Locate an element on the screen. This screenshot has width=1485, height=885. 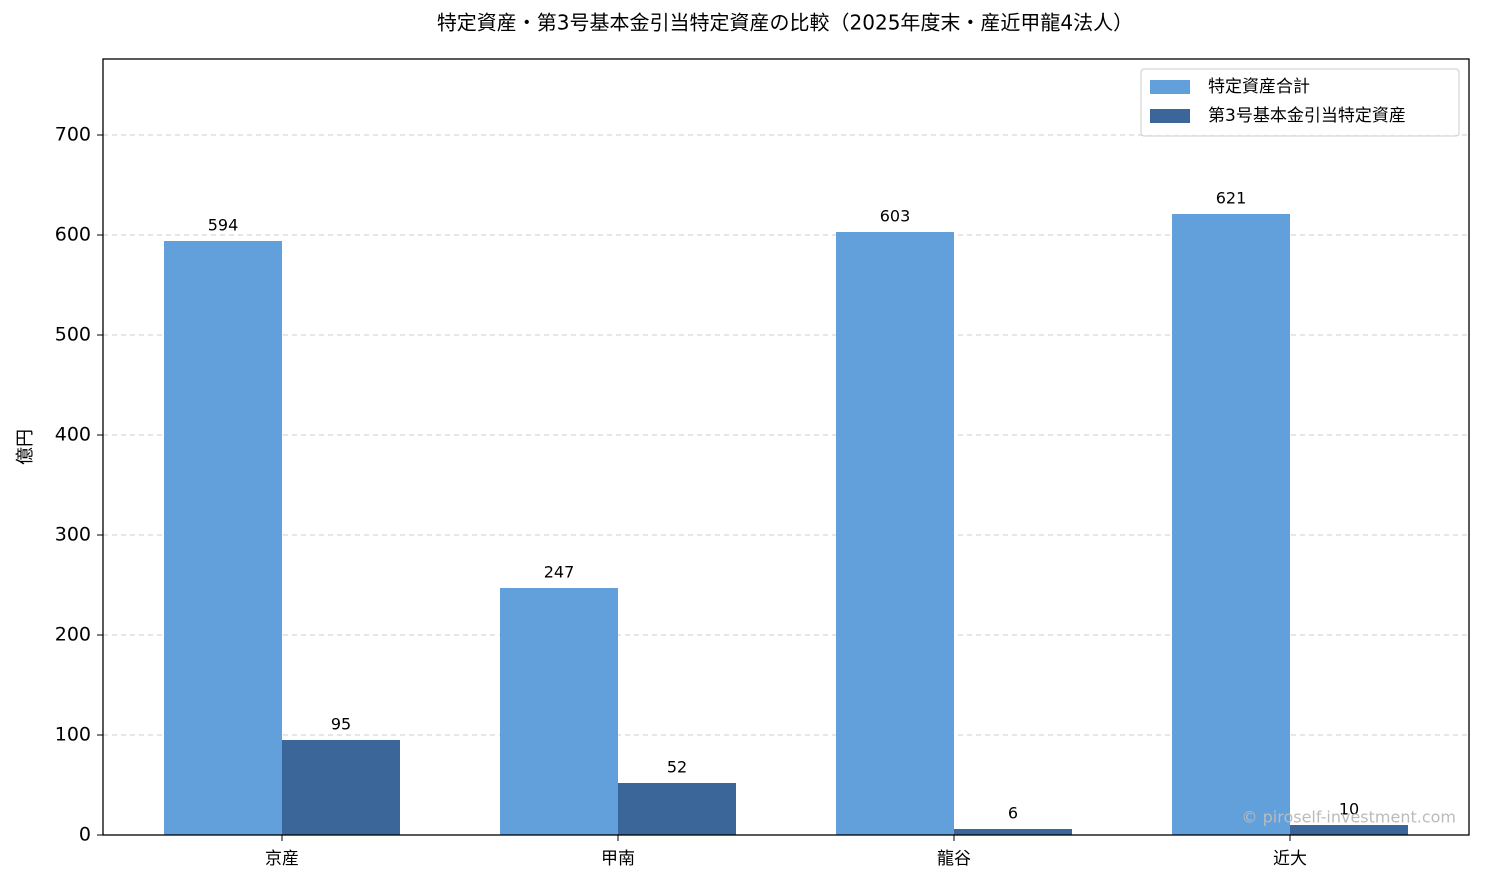
y-axis-label: 億円 is located at coordinates (25, 447).